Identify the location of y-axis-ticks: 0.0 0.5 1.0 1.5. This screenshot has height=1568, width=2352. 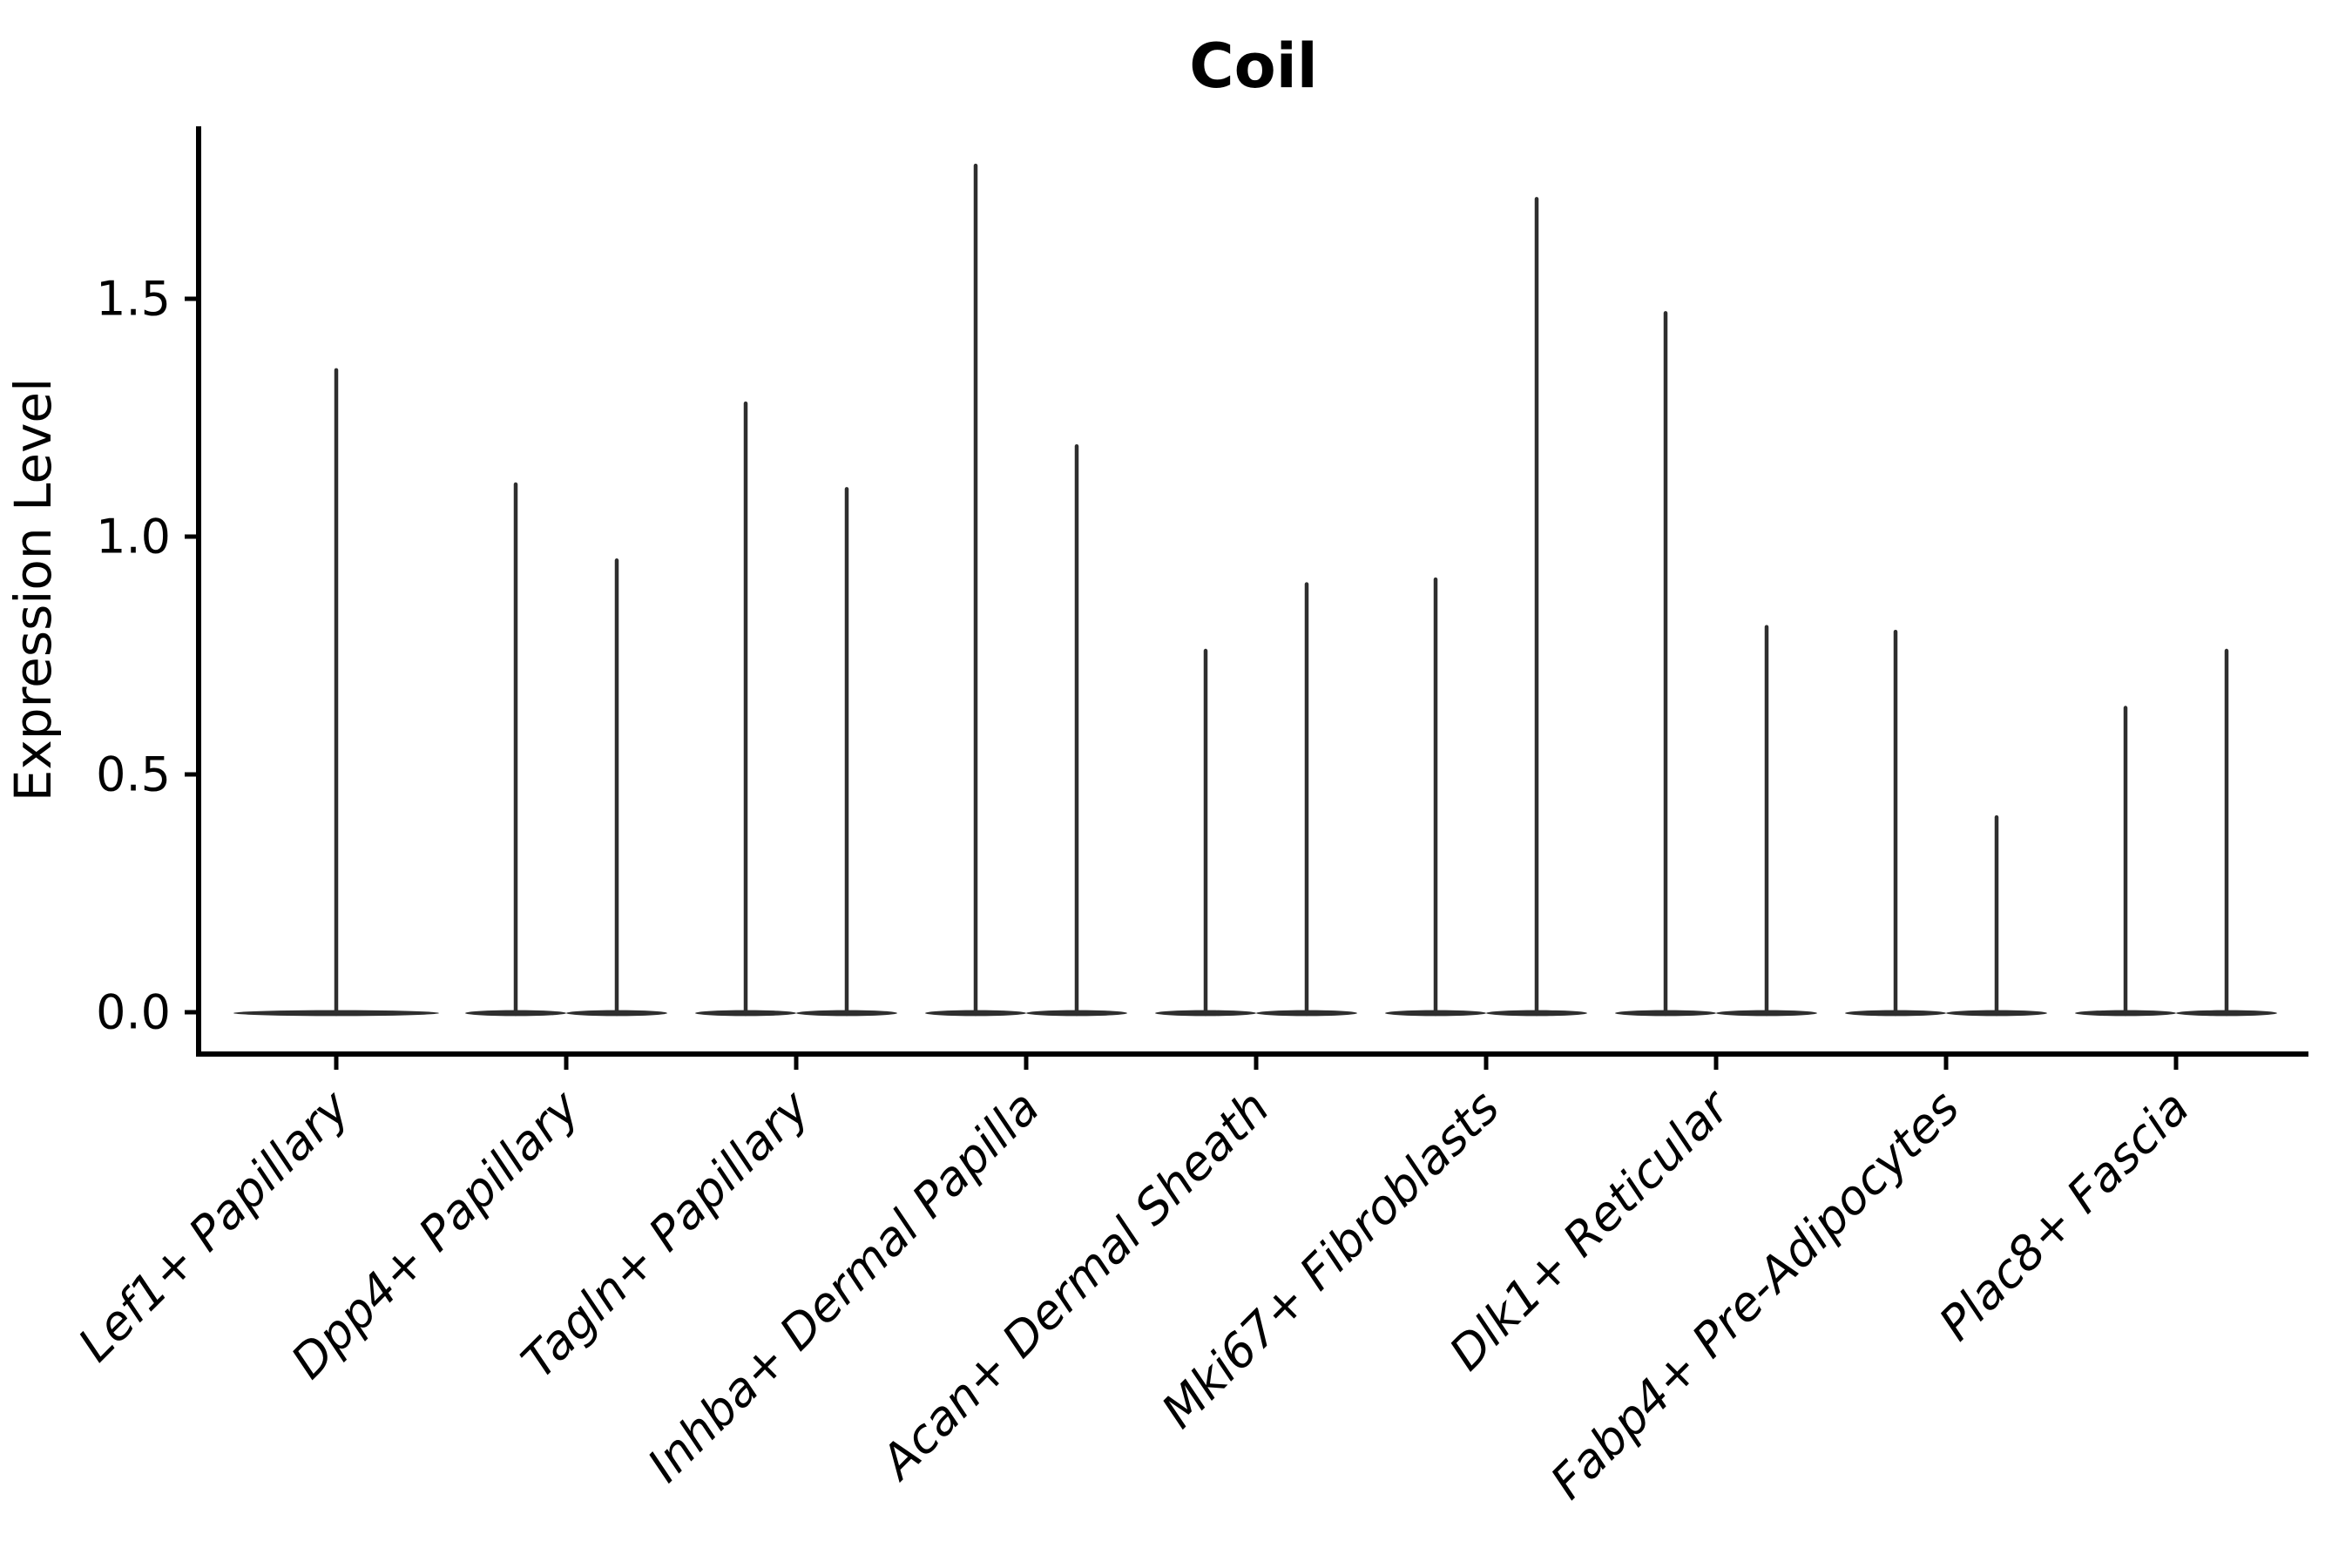
(147, 656).